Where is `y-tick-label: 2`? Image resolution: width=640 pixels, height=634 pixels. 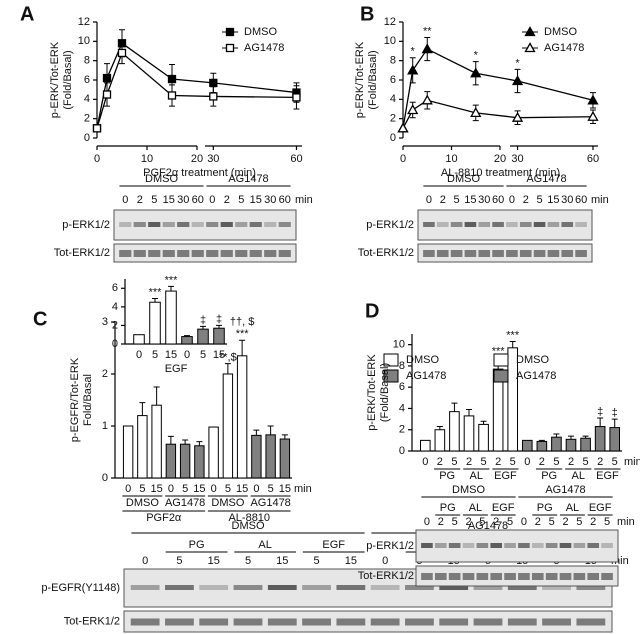
y-tick-label: 2 is located at coordinates (402, 430).